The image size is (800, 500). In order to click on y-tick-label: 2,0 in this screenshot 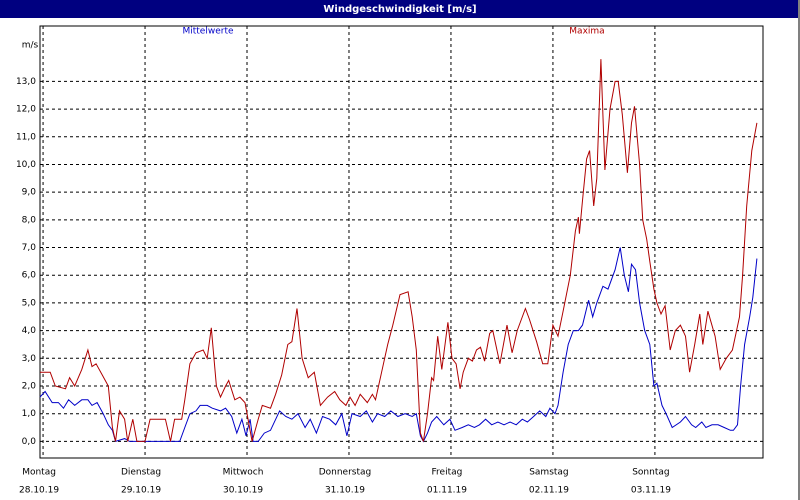, I will do `click(29, 387)`.